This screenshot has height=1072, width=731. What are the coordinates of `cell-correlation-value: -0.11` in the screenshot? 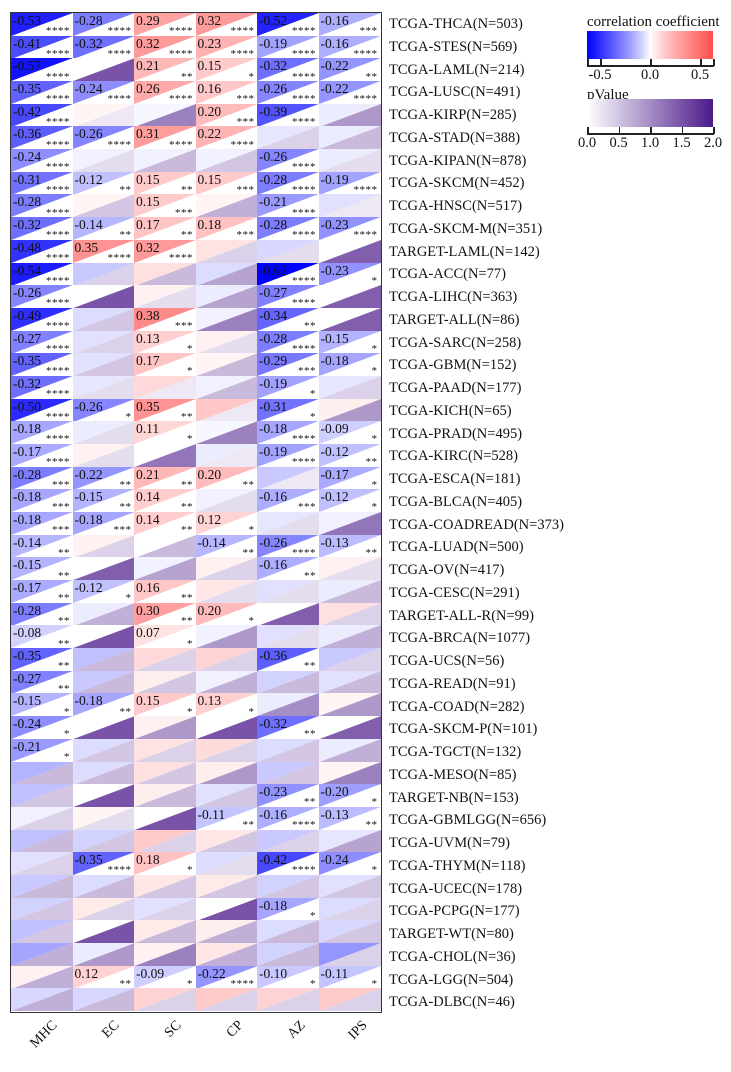 It's located at (334, 973).